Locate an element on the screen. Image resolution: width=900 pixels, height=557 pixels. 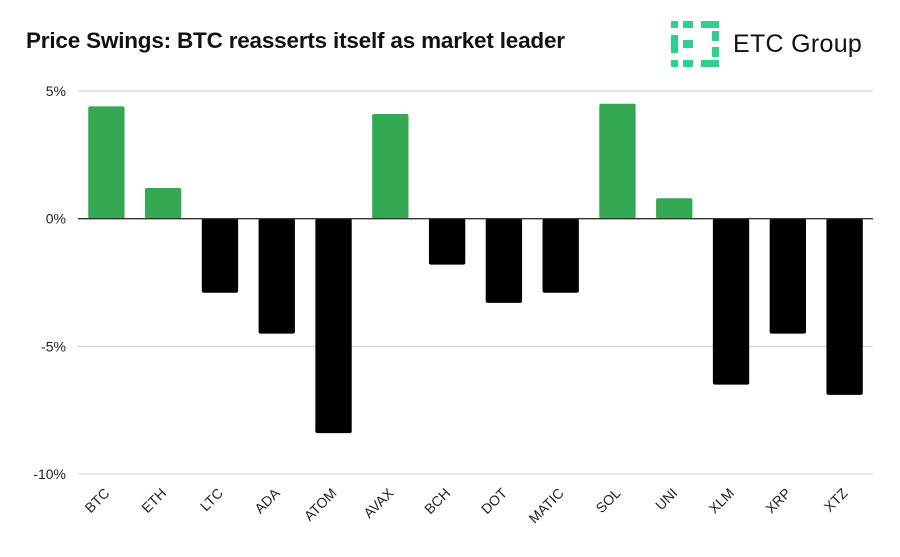
x-tick-label: LTC is located at coordinates (211, 499).